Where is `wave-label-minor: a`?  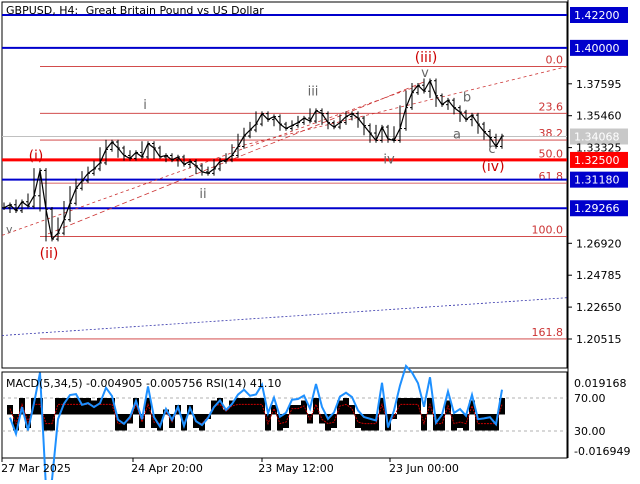 wave-label-minor: a is located at coordinates (457, 134).